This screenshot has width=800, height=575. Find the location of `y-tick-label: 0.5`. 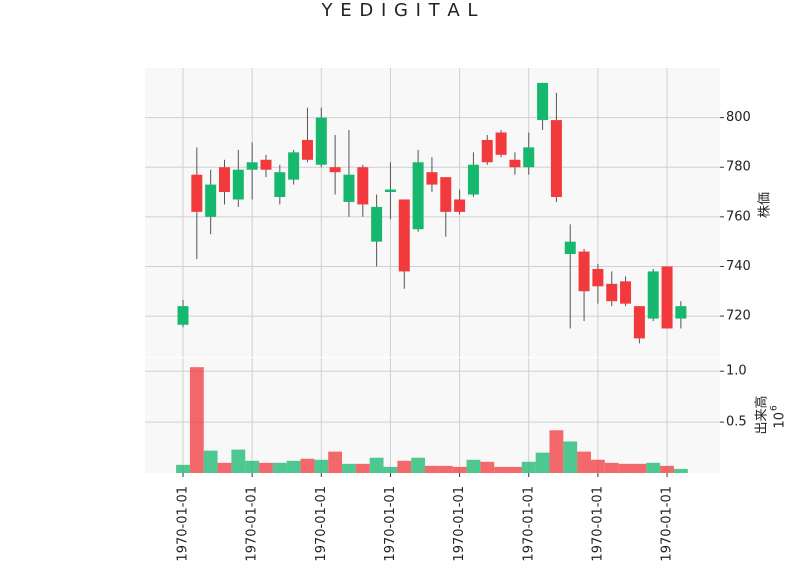

y-tick-label: 0.5 is located at coordinates (736, 422).